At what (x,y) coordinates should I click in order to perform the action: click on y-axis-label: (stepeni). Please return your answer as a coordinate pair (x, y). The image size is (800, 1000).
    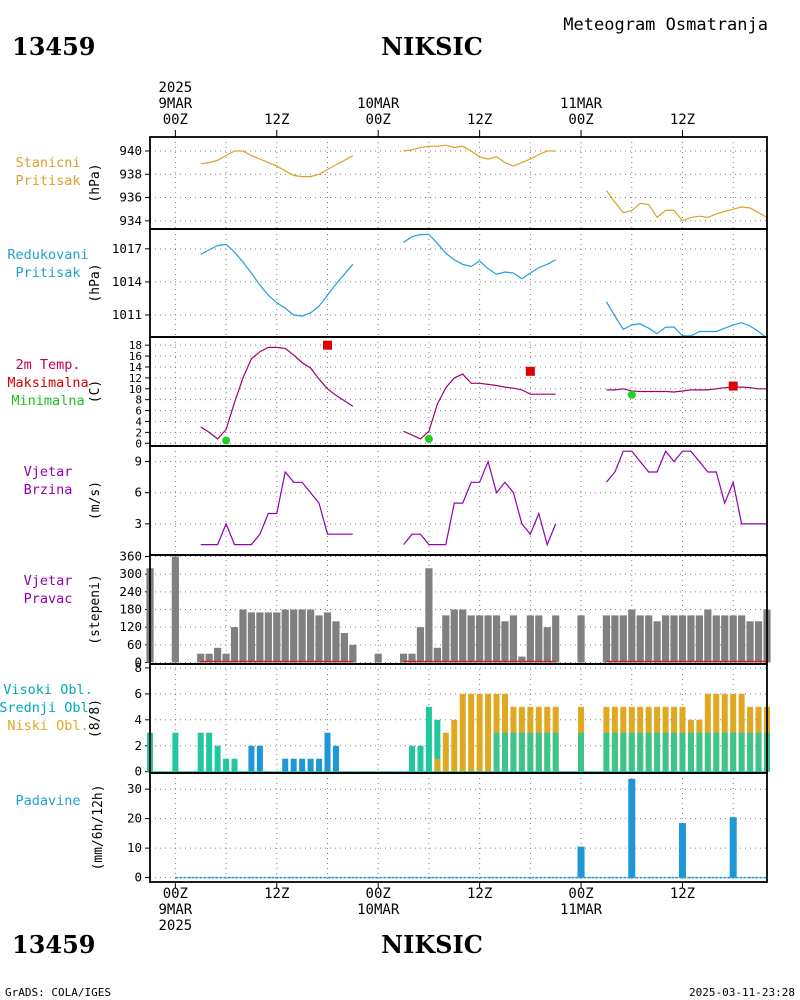
    Looking at the image, I should click on (95, 609).